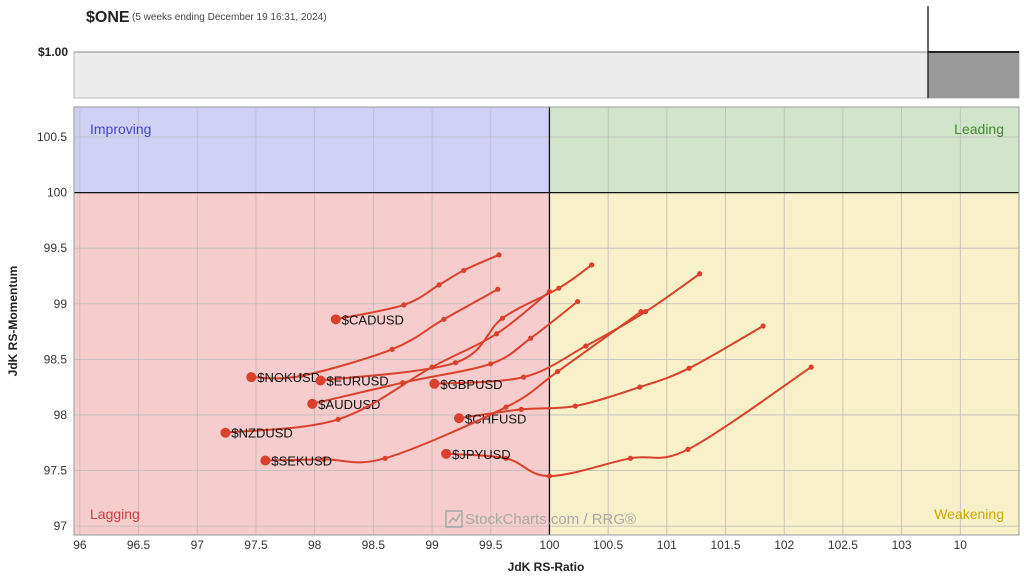 This screenshot has height=576, width=1024. Describe the element at coordinates (120, 129) in the screenshot. I see `quadrant-label-improving: Improving` at that location.